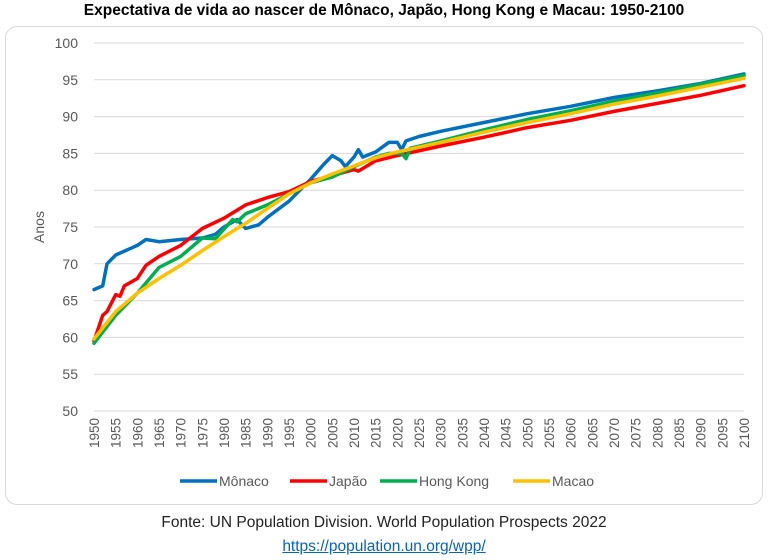 This screenshot has width=768, height=560. Describe the element at coordinates (397, 433) in the screenshot. I see `x-tick-label: 2020` at that location.